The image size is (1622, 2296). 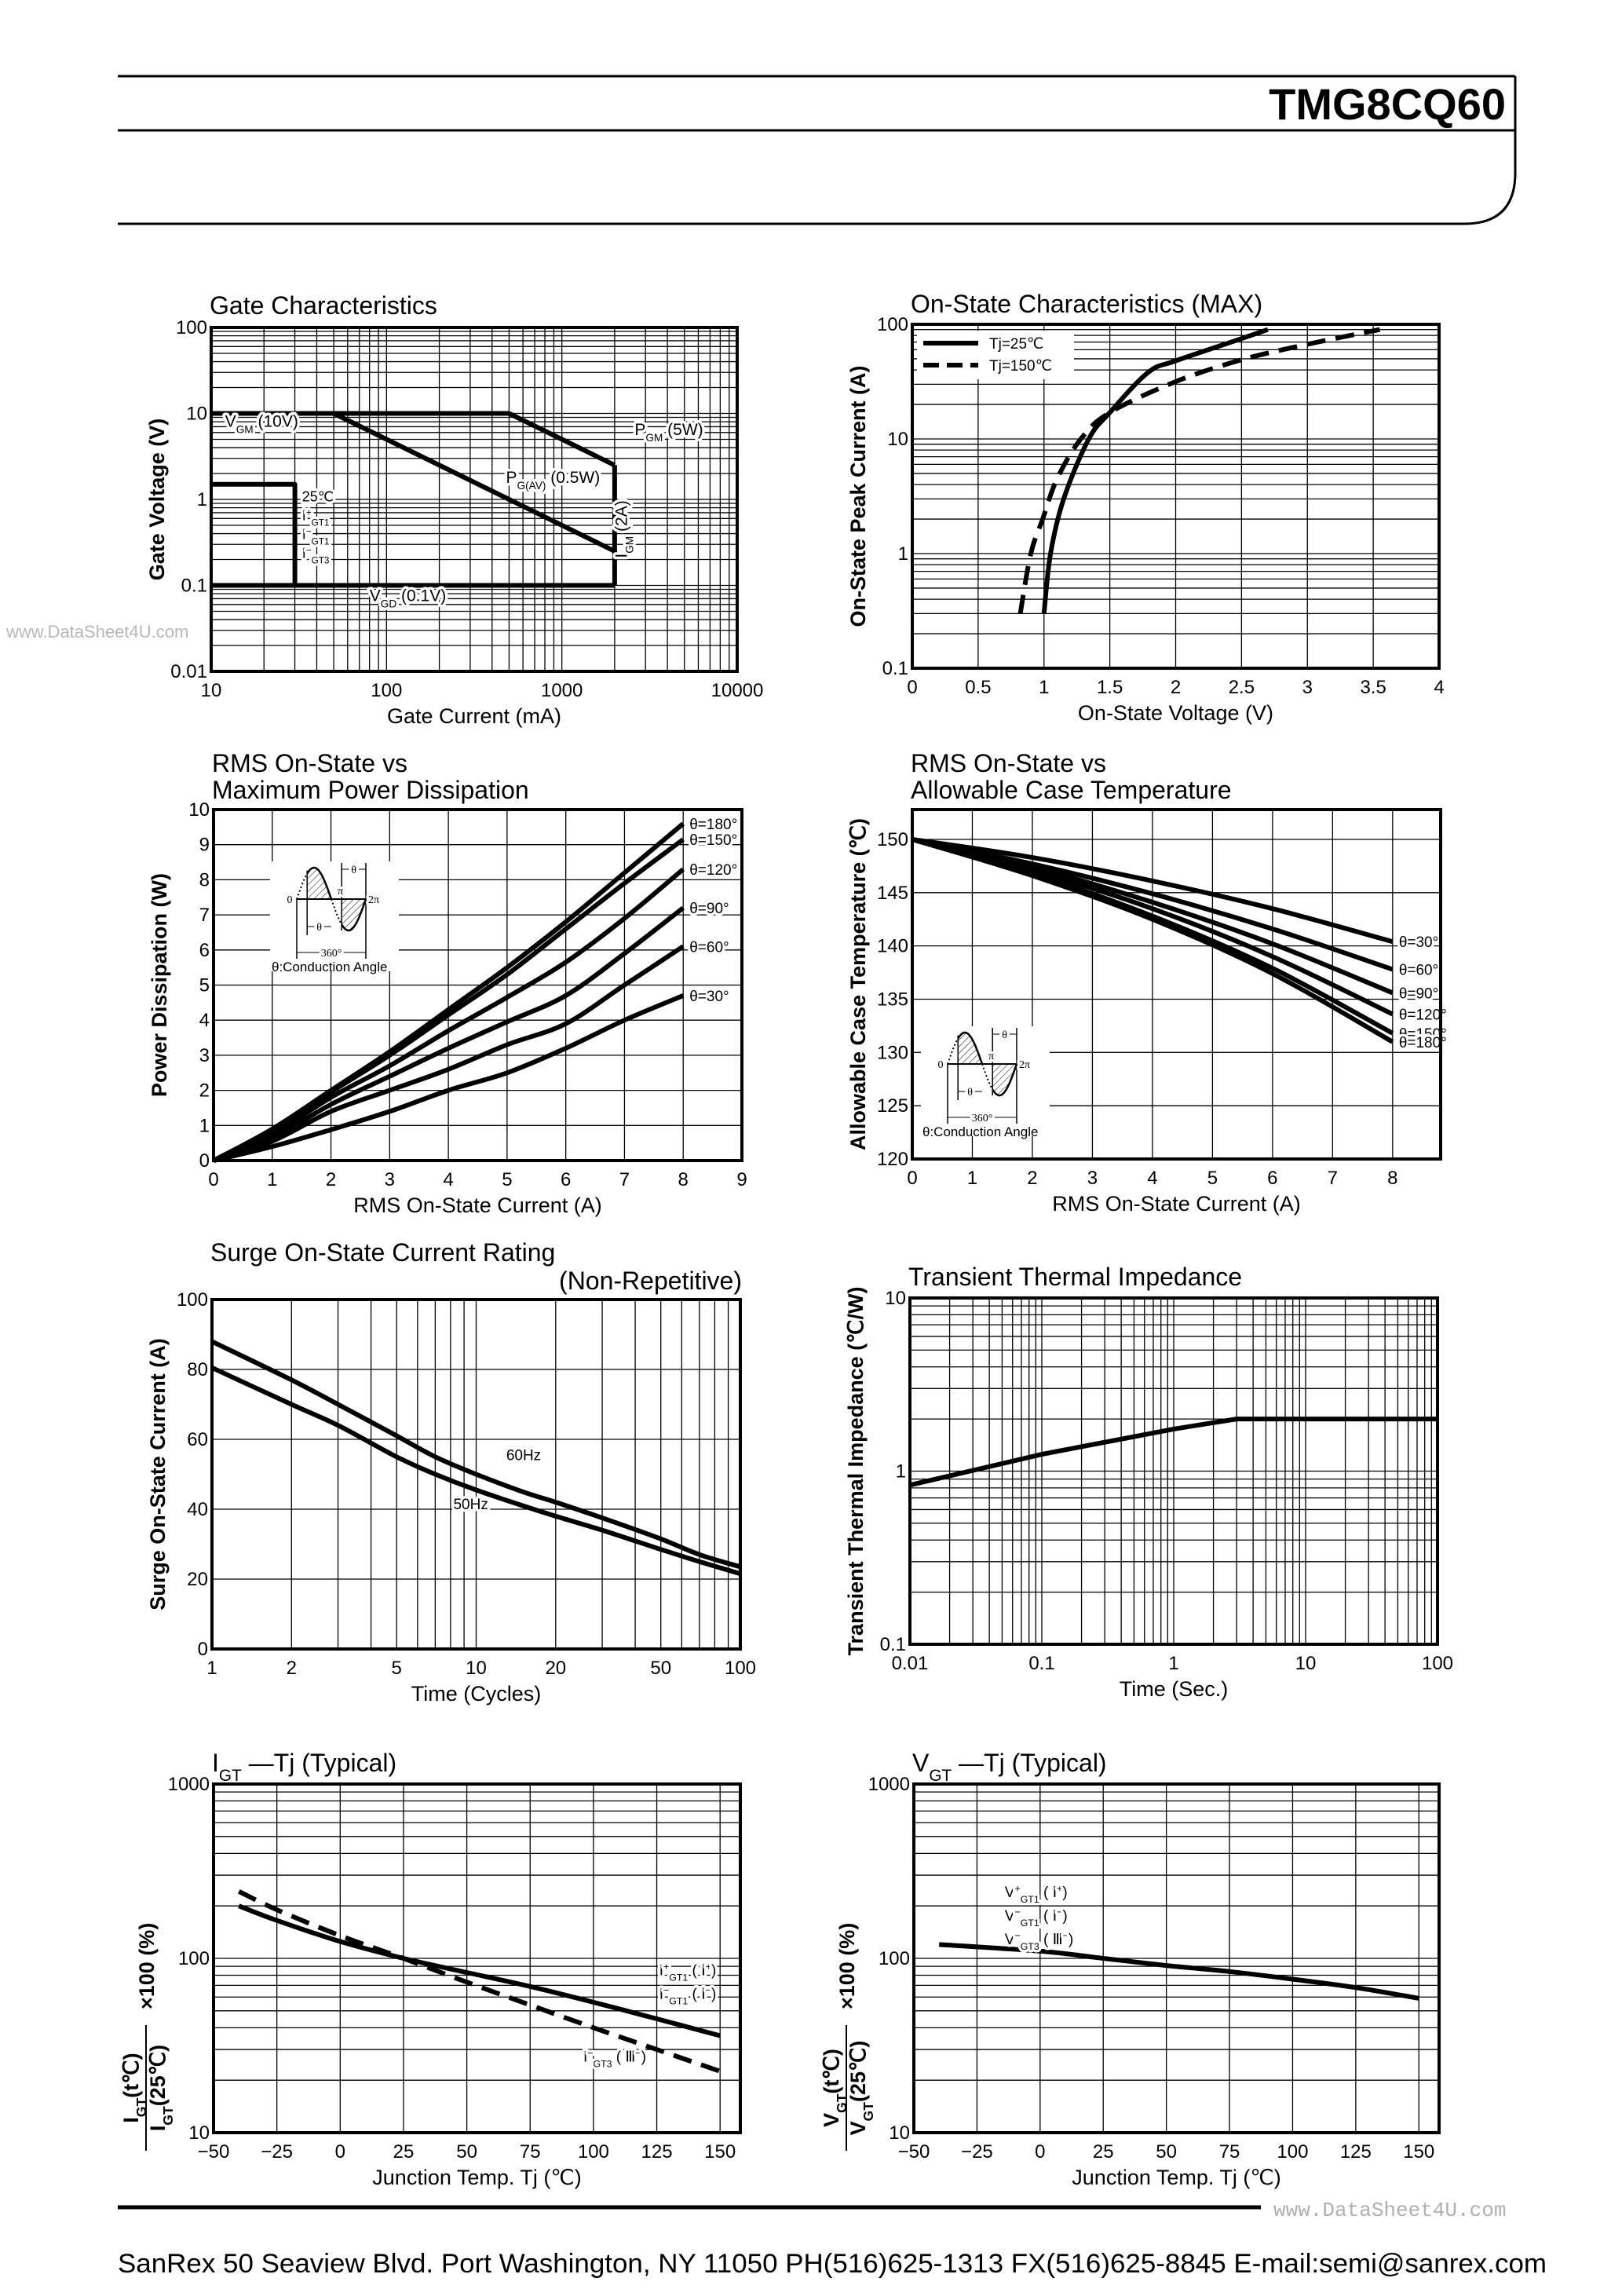 What do you see at coordinates (197, 1370) in the screenshot?
I see `y-tick-label: 80` at bounding box center [197, 1370].